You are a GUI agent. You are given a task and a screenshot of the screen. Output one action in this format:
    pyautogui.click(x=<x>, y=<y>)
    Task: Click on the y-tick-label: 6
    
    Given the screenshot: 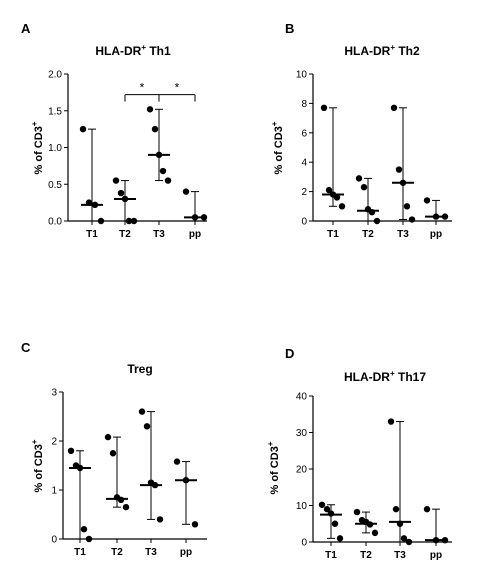 What is the action you would take?
    pyautogui.click(x=304, y=133)
    